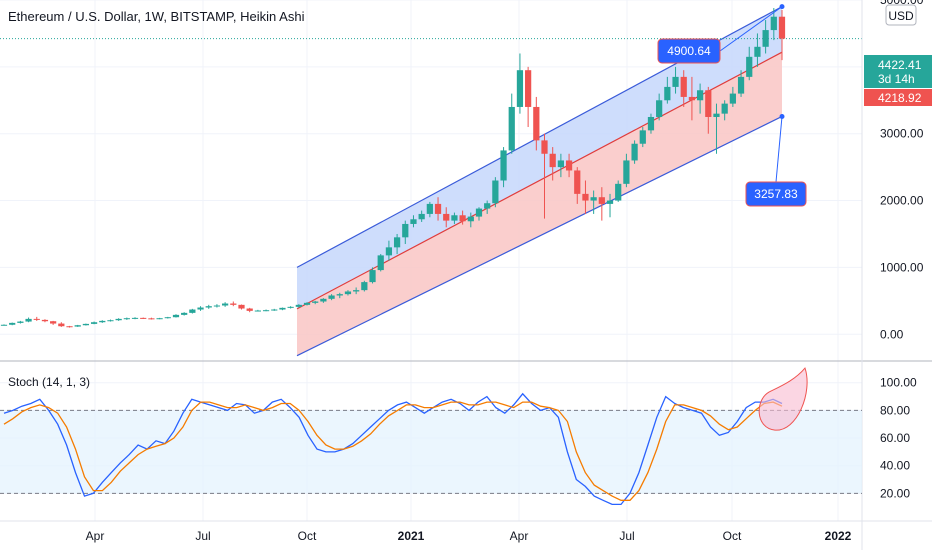 This screenshot has height=550, width=932. I want to click on currency-label: USD, so click(901, 16).